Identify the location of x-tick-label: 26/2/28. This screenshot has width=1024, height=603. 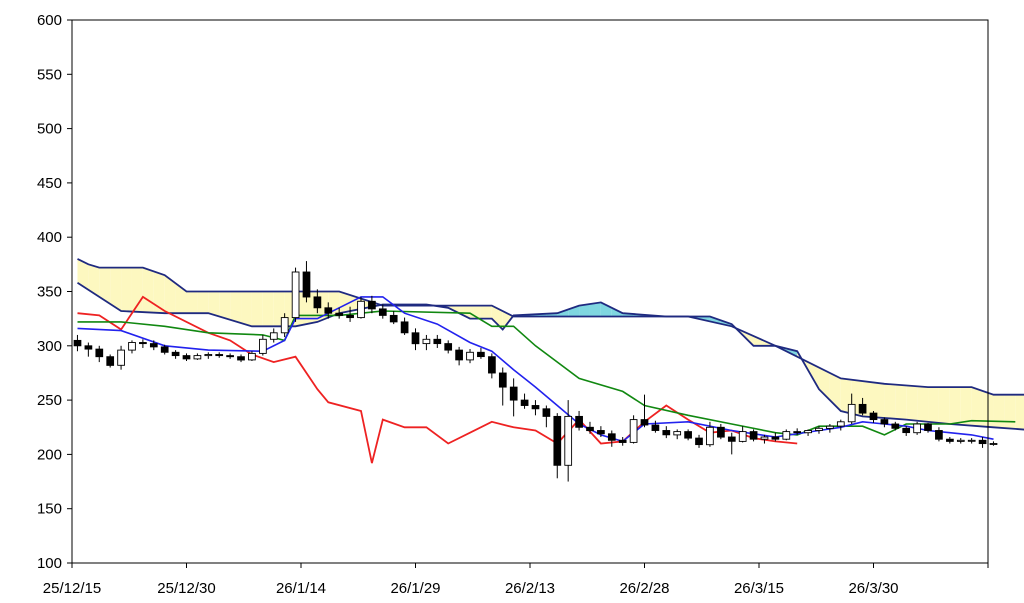
(644, 588).